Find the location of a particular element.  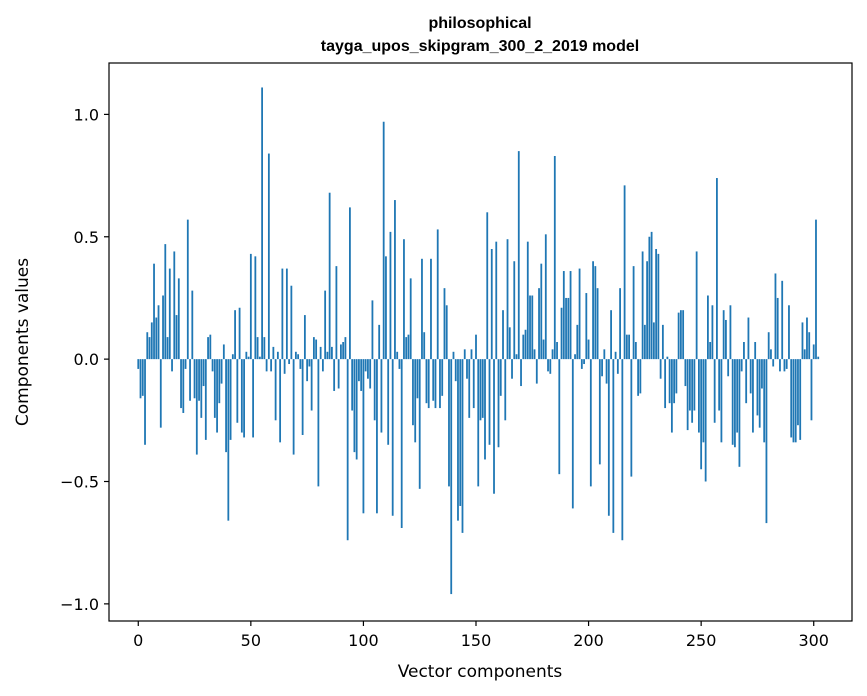

x-axis-ticks: 0 50 100 150 200 250 300 is located at coordinates (481, 635).